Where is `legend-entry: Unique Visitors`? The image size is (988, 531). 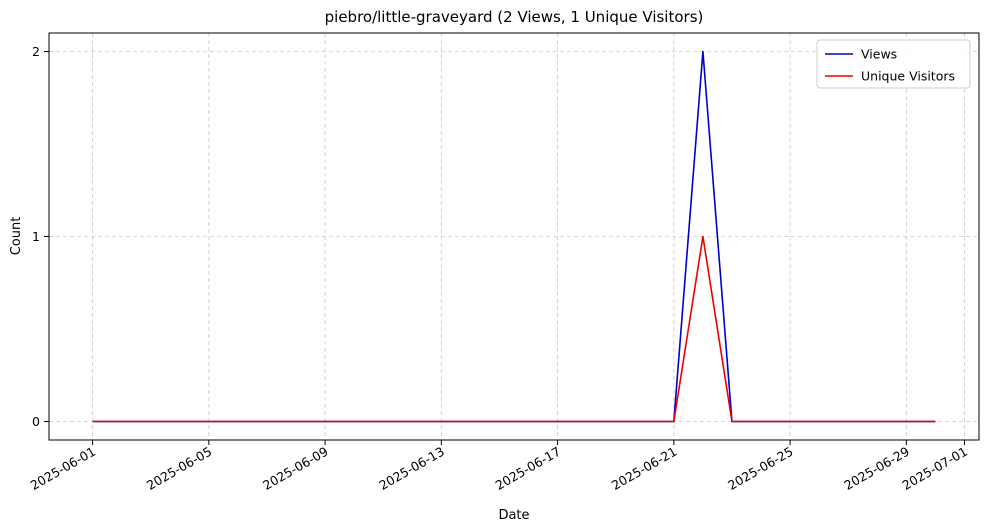 legend-entry: Unique Visitors is located at coordinates (908, 76).